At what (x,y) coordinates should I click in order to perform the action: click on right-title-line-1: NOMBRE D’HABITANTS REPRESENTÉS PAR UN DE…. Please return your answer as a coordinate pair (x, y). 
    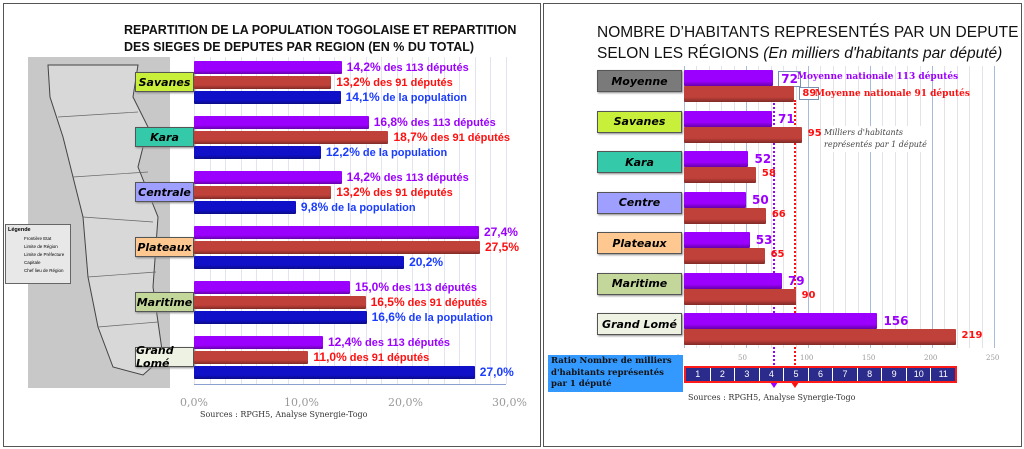
    Looking at the image, I should click on (808, 32).